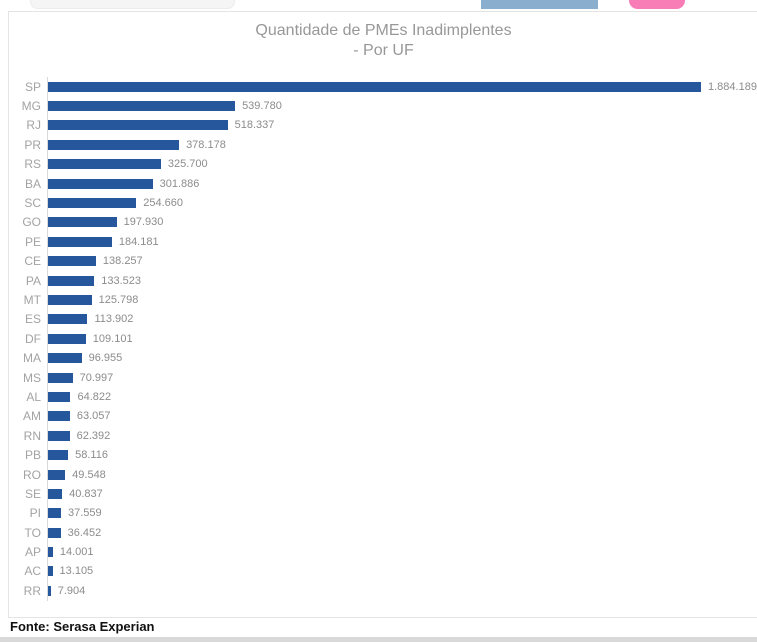  Describe the element at coordinates (32, 203) in the screenshot. I see `category-label: SC` at that location.